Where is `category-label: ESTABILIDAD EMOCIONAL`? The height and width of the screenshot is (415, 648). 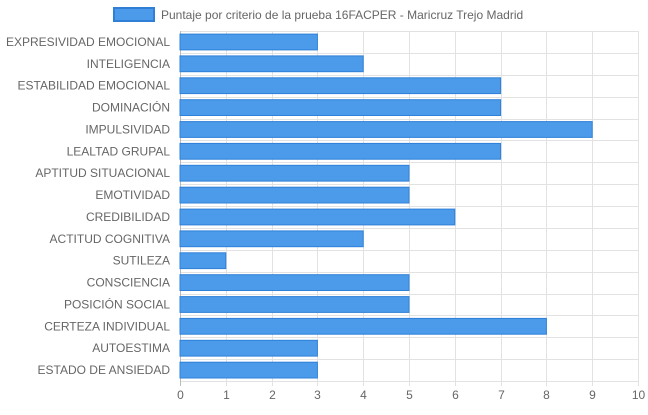 category-label: ESTABILIDAD EMOCIONAL is located at coordinates (94, 86).